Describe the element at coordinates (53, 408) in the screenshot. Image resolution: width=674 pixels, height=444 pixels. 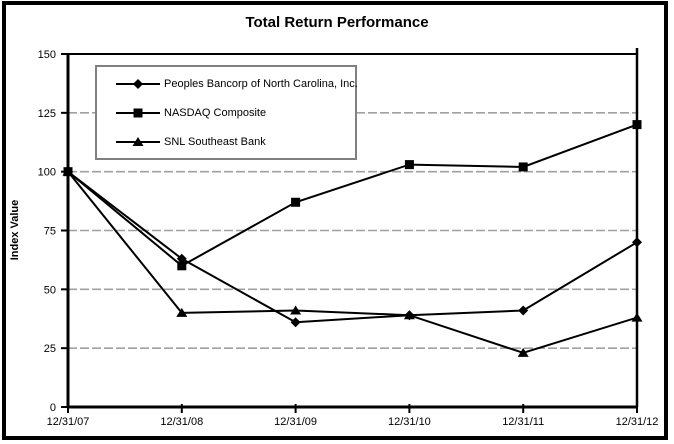
I see `y-tick-label: 0` at that location.